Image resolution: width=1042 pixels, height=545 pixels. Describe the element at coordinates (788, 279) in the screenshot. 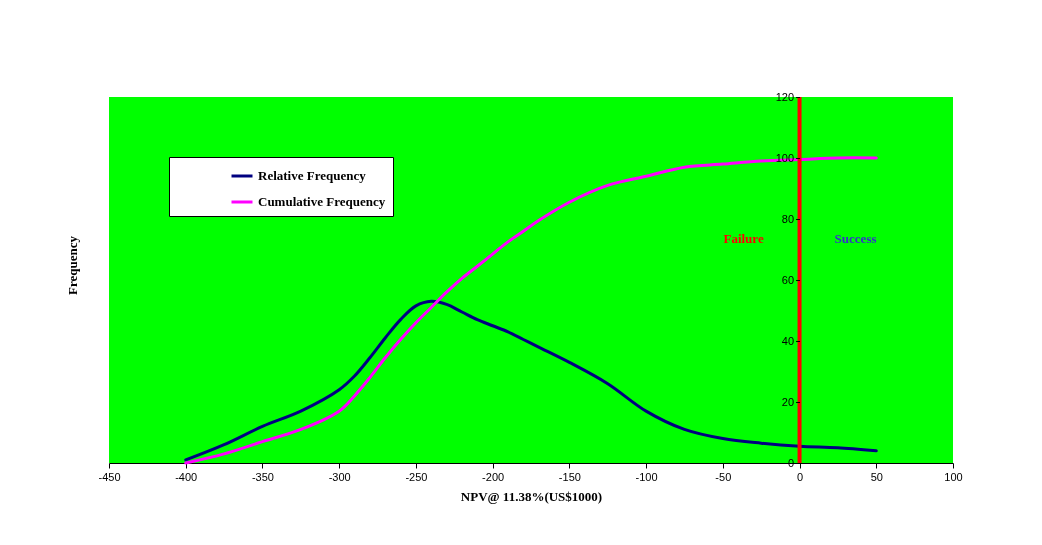

I see `y-tick-label: 60` at that location.